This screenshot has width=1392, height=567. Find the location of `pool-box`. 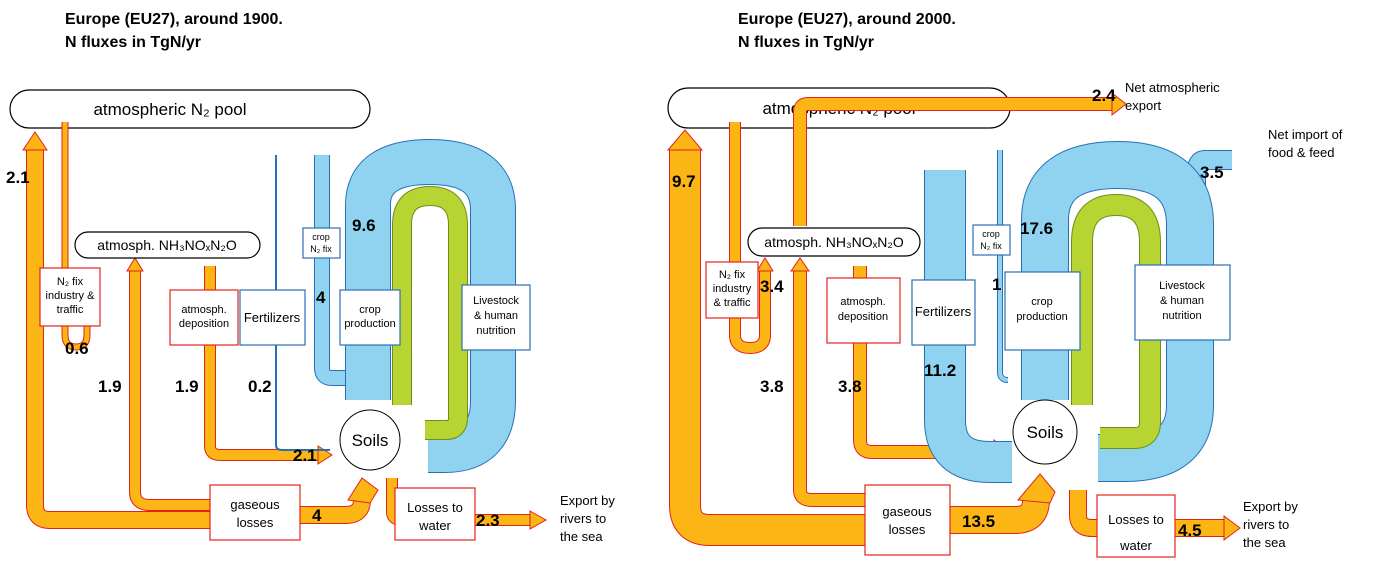

pool-box is located at coordinates (190, 109).